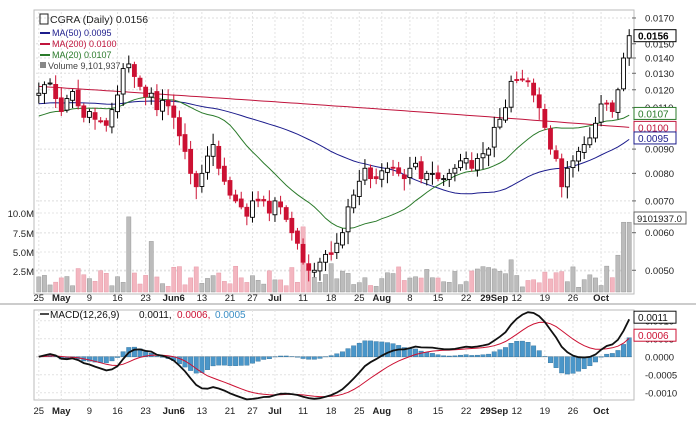 The image size is (696, 427). Describe the element at coordinates (601, 411) in the screenshot. I see `x-tick-label: Oct` at that location.